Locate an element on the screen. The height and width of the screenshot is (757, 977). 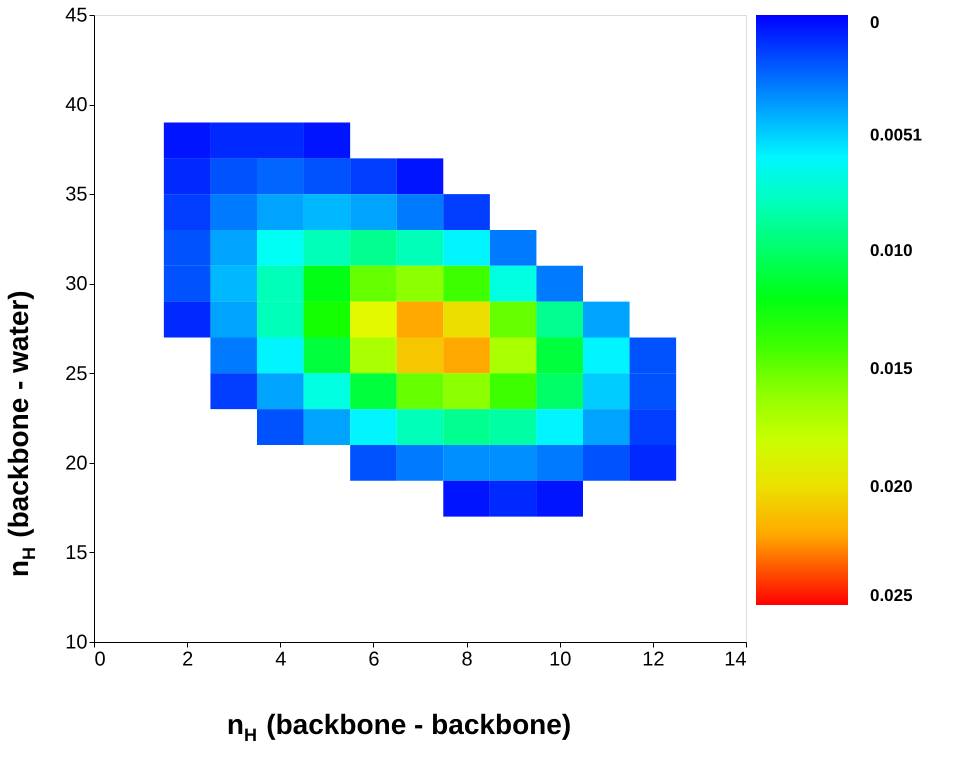
color-bar-label: 0.010 is located at coordinates (891, 250).